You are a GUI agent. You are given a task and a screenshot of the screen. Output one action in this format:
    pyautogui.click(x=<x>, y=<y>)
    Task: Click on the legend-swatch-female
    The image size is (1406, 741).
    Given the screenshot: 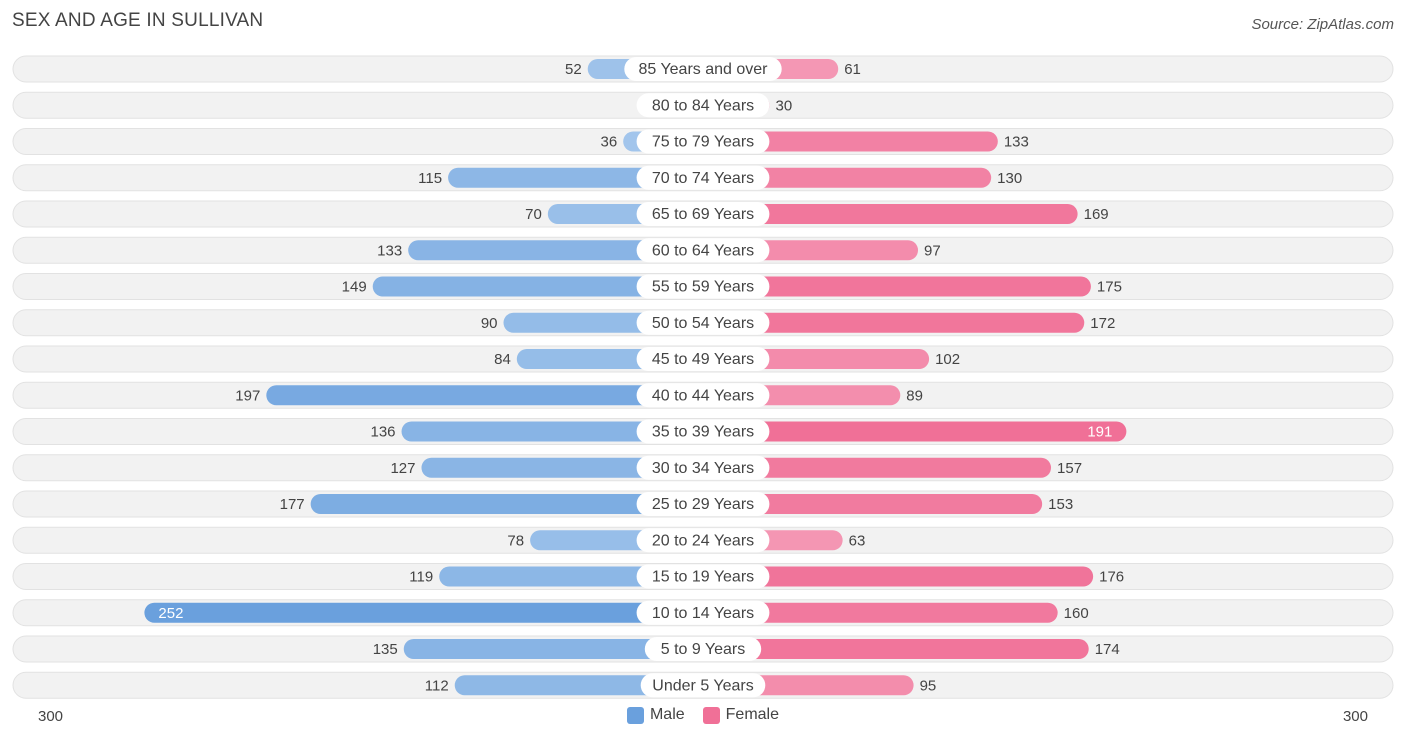 What is the action you would take?
    pyautogui.click(x=711, y=715)
    